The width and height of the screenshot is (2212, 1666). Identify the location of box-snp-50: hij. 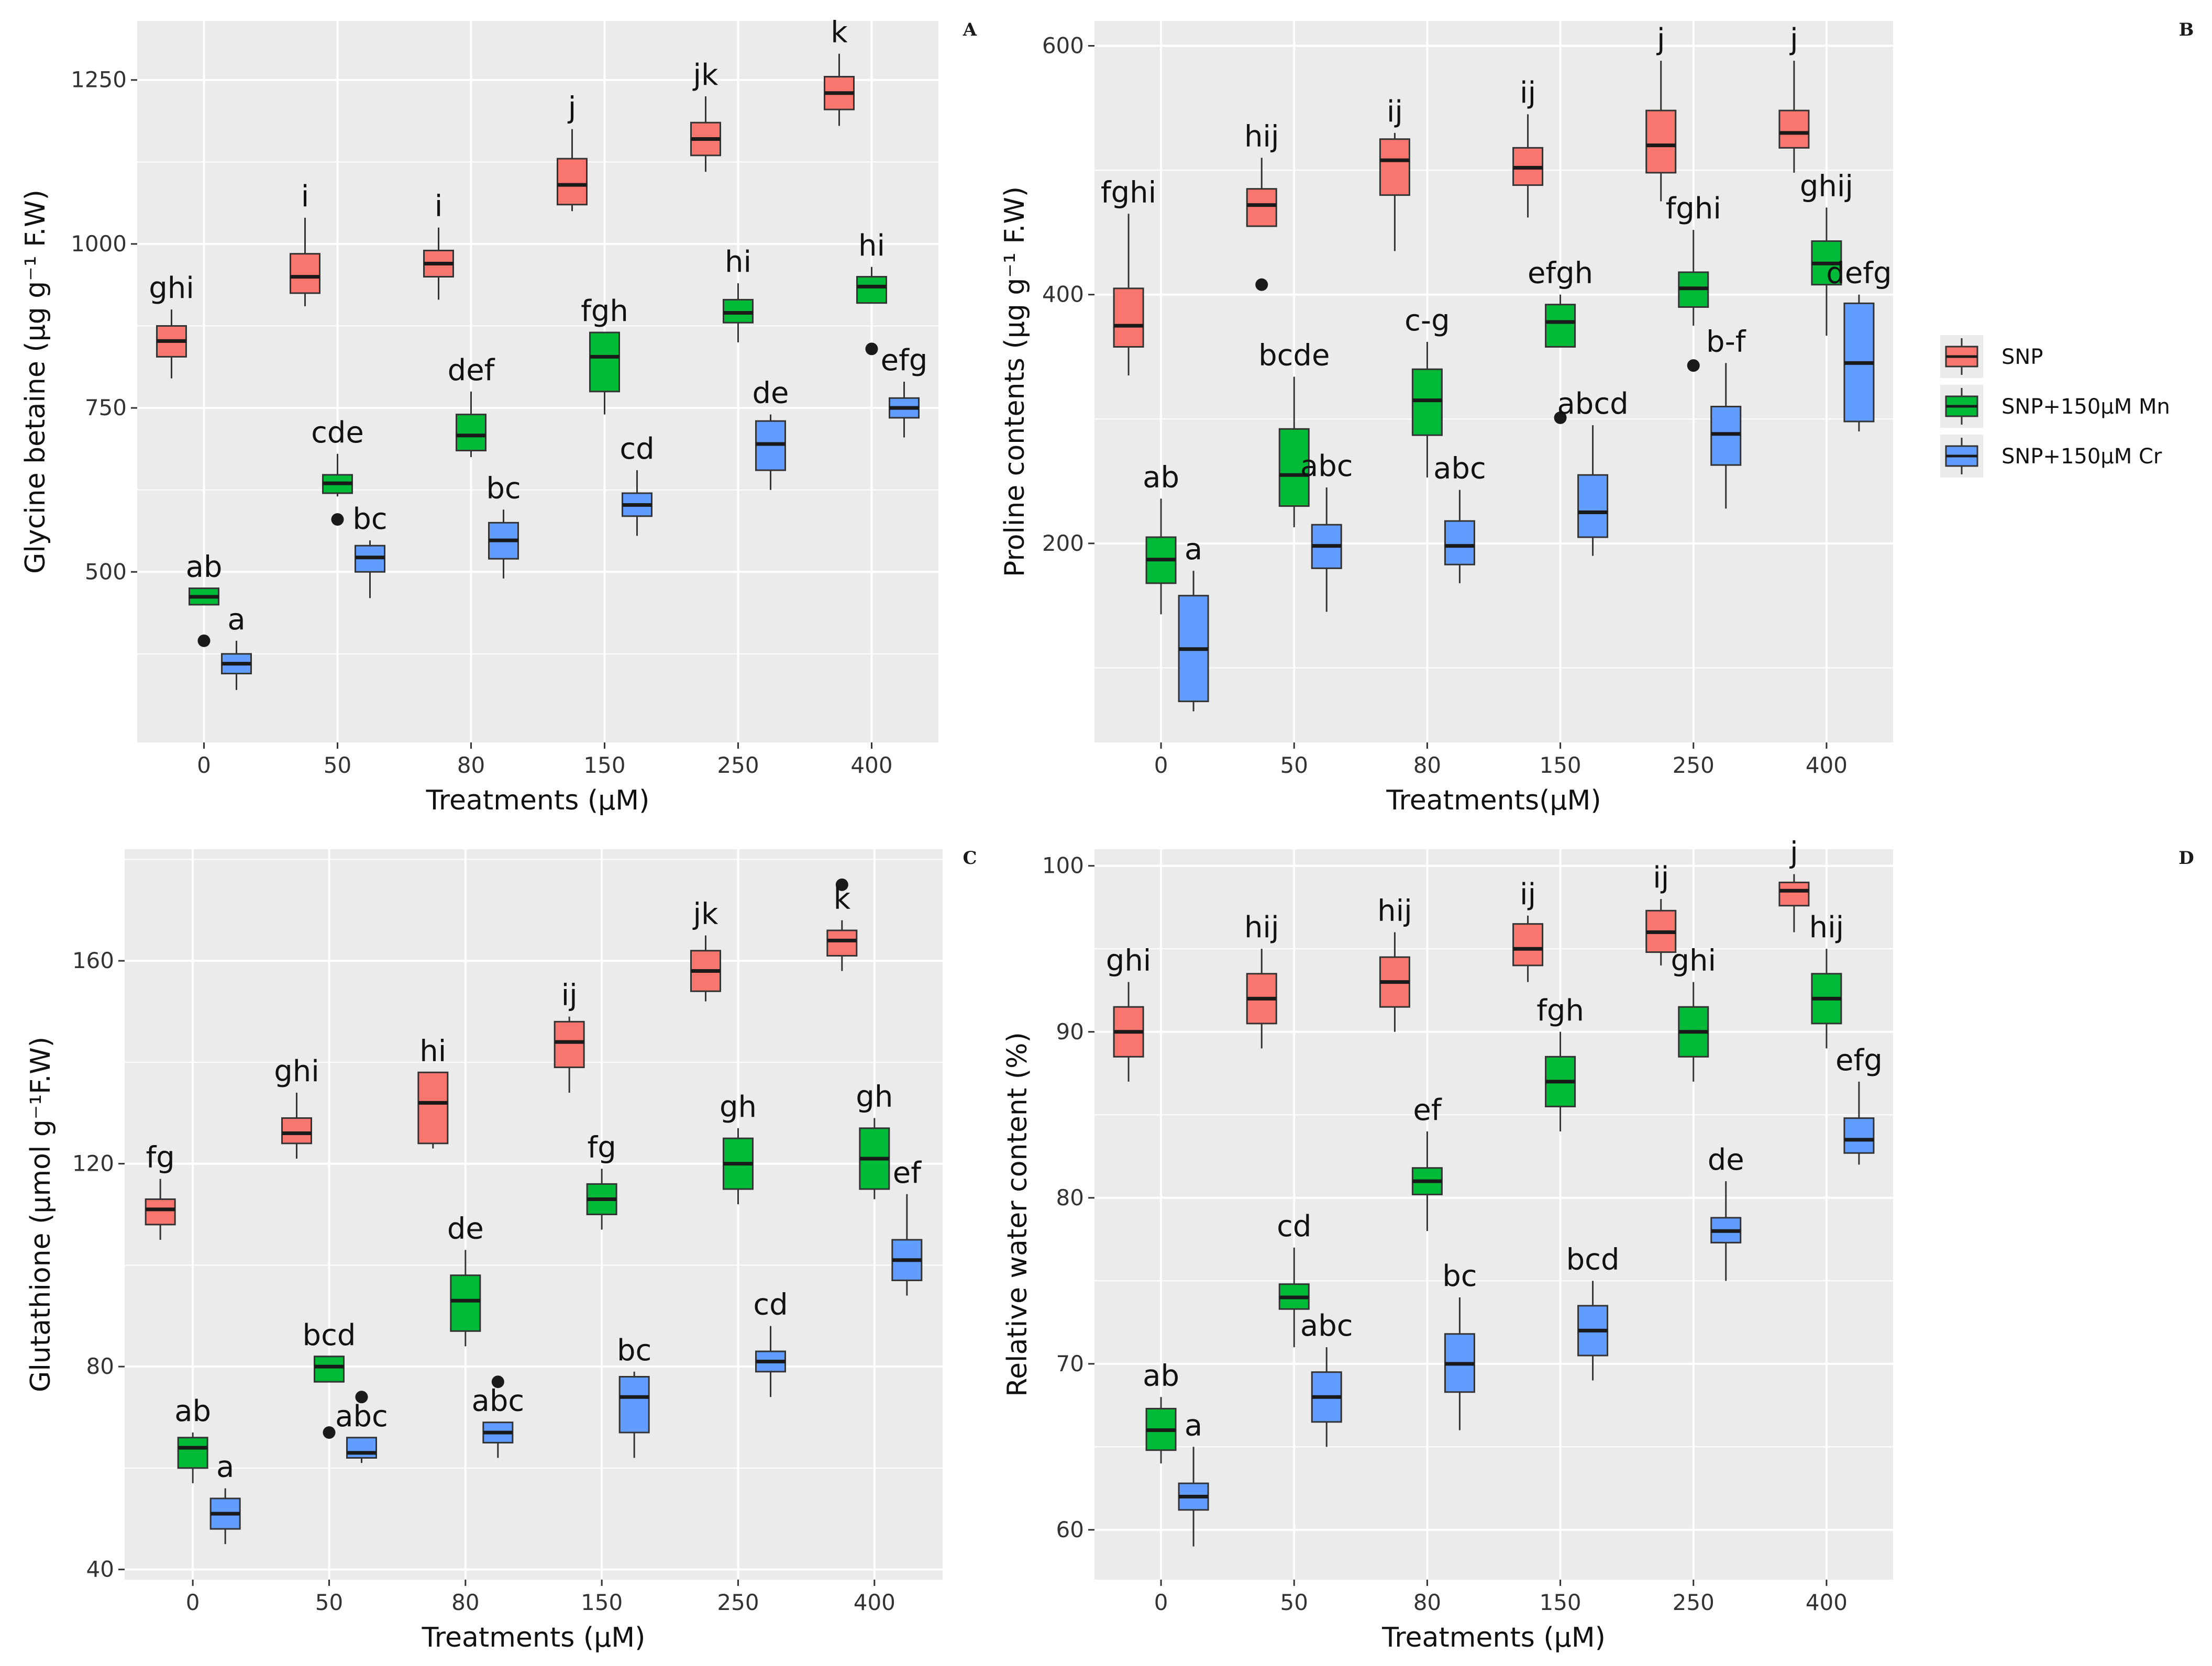
(1261, 979).